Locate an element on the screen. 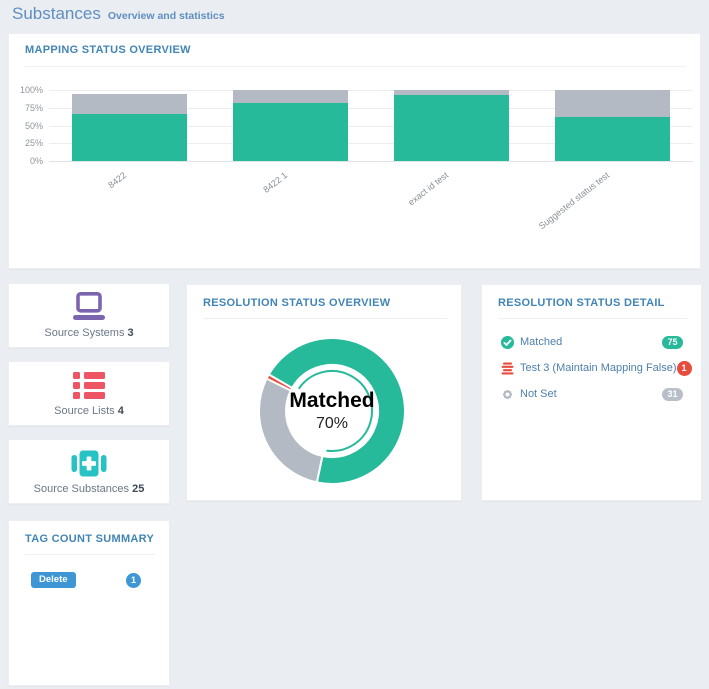 The image size is (709, 689). summary-card-source-systems: Source Systems 3 is located at coordinates (89, 315).